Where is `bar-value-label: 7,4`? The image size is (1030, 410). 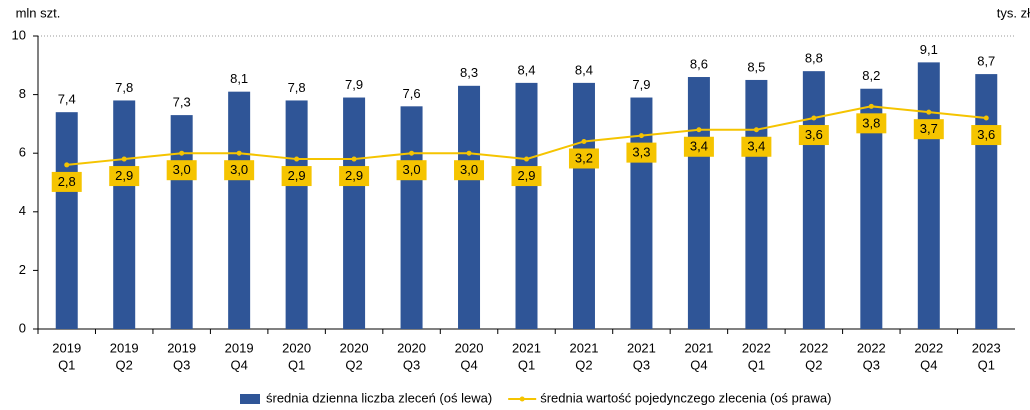
bar-value-label: 7,4 is located at coordinates (67, 99).